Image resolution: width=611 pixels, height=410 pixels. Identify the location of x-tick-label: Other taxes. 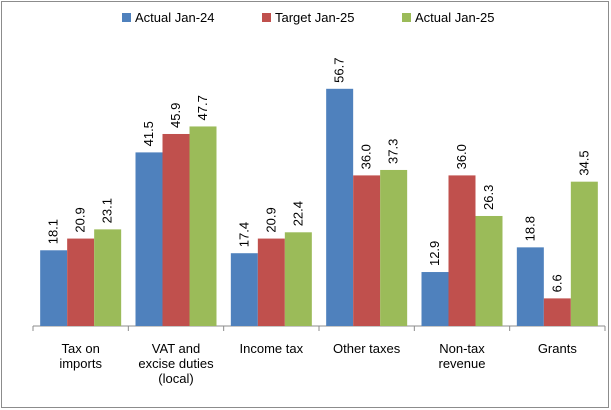
(367, 348).